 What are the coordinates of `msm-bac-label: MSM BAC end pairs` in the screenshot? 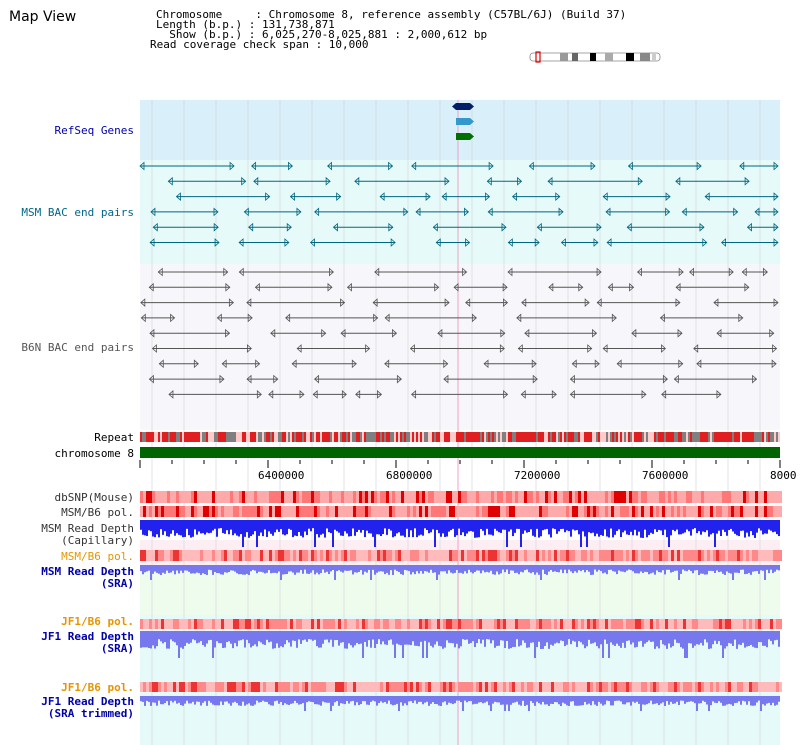 It's located at (77, 212).